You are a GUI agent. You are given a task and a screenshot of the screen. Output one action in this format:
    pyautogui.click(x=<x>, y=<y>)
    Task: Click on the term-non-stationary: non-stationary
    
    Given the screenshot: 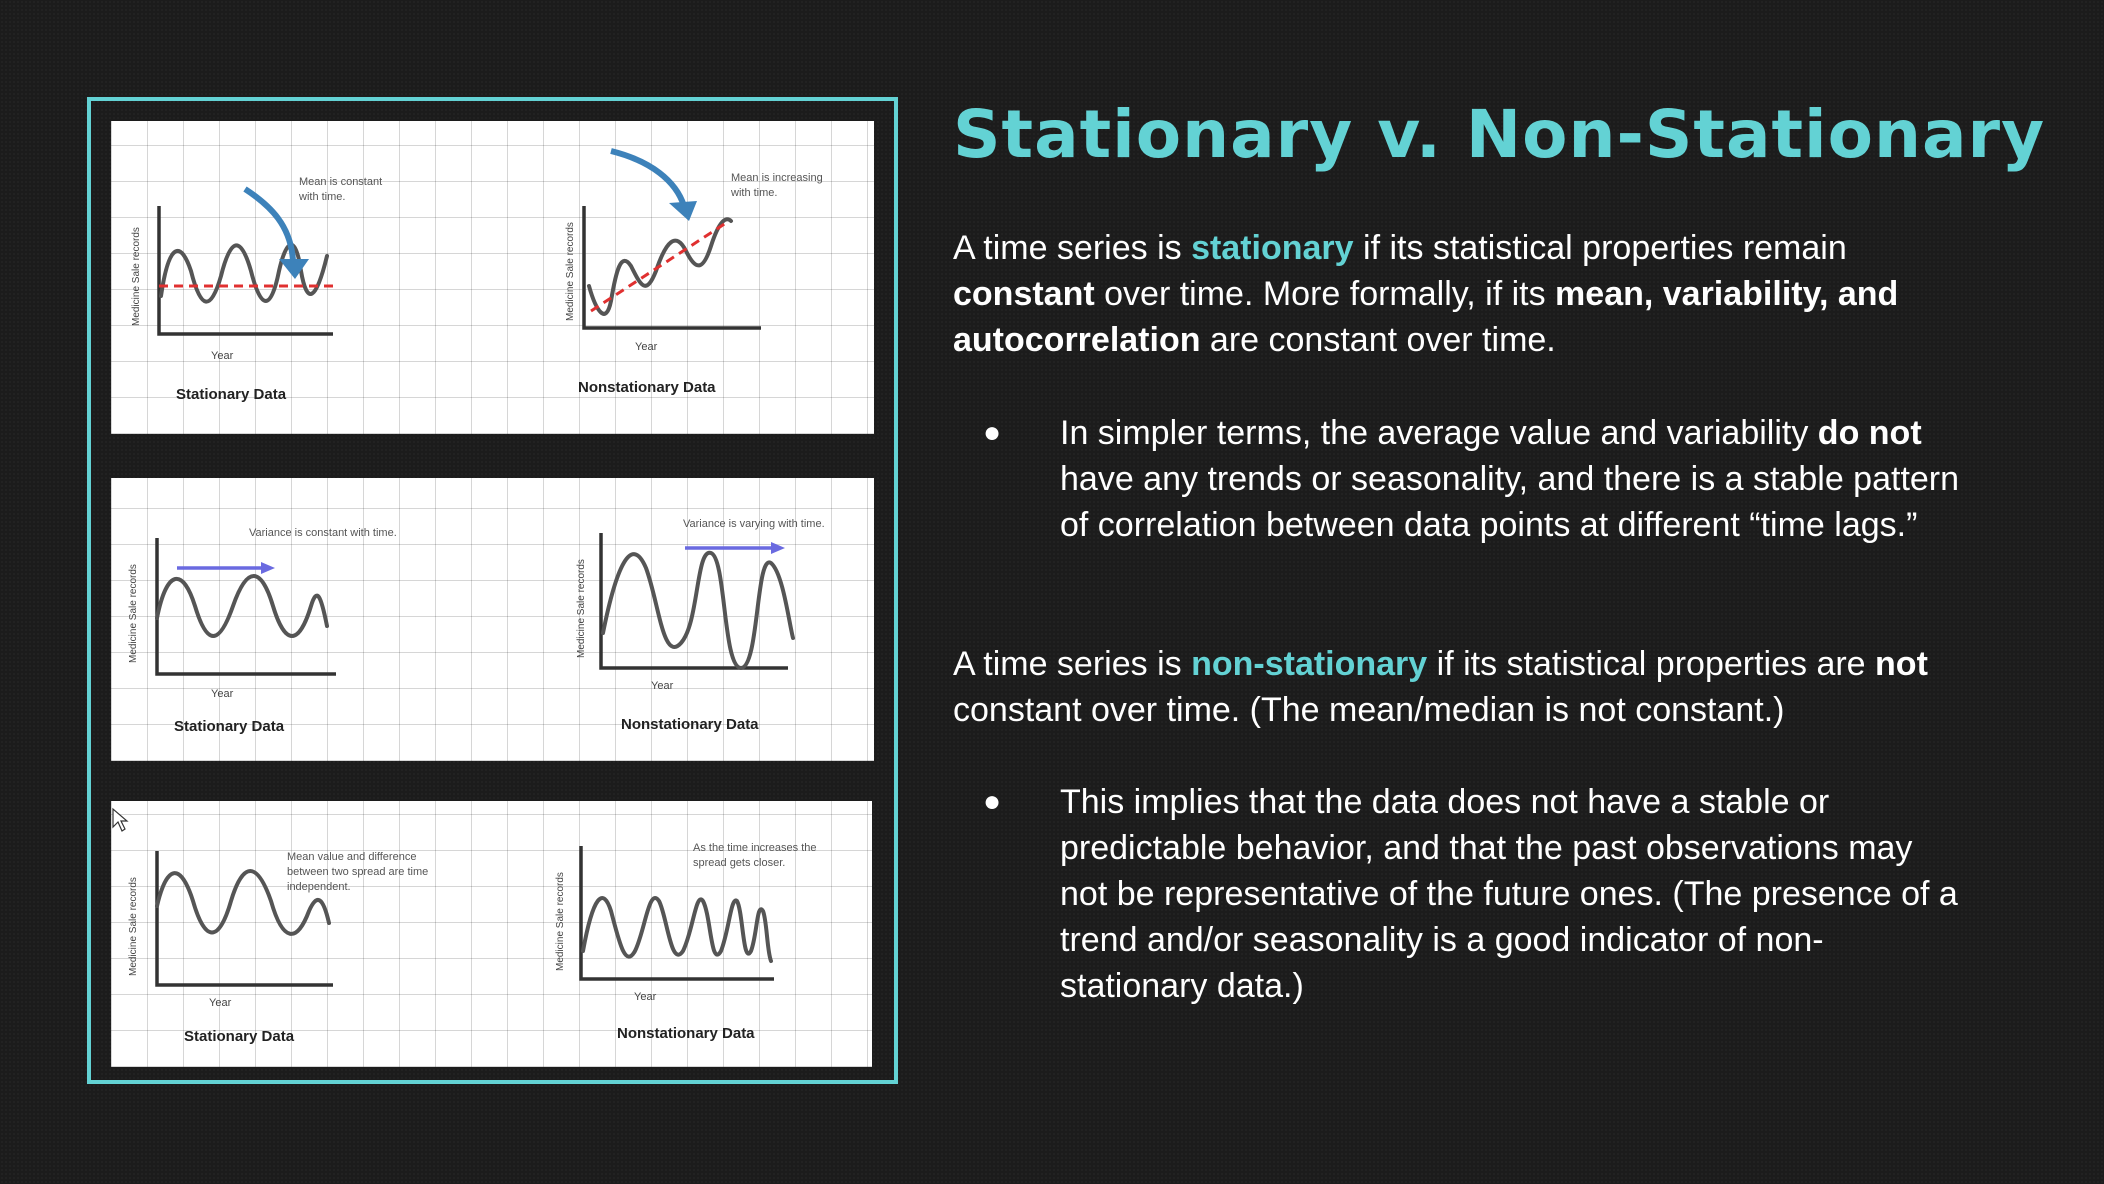 What is the action you would take?
    pyautogui.click(x=1309, y=664)
    